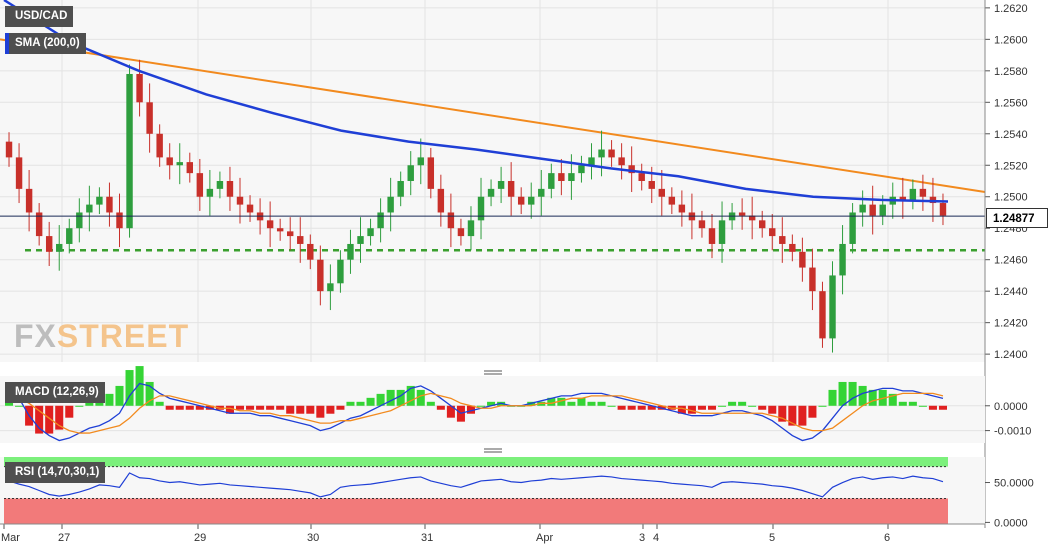 Image resolution: width=1060 pixels, height=550 pixels. I want to click on price-tick-label: 1.2420, so click(1011, 324).